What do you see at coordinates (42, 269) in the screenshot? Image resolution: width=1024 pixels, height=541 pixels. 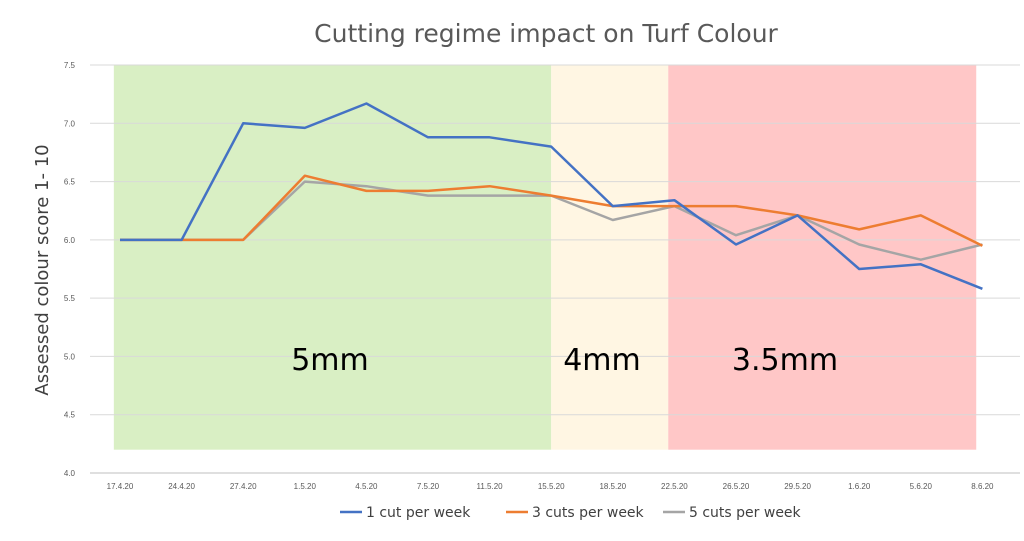 I see `y-axis-label: Assessed colour score 1- 10` at bounding box center [42, 269].